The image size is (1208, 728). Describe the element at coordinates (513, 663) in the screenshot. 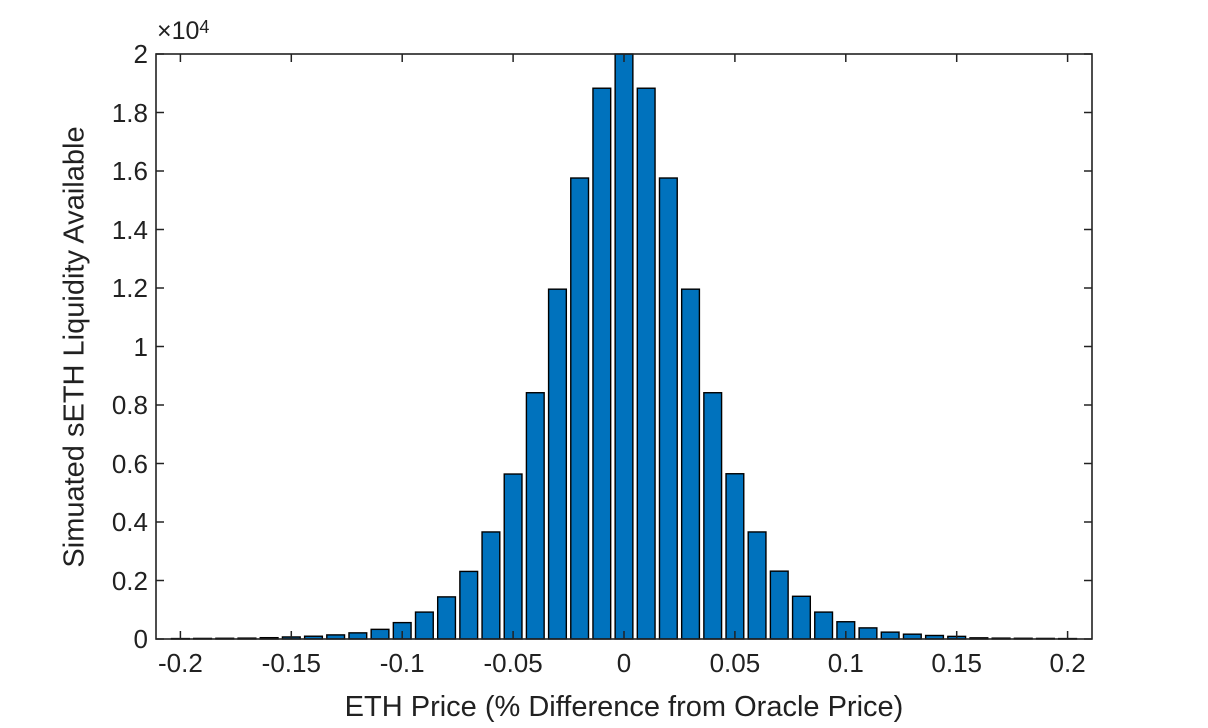

I see `x-tick-label: -0.05` at that location.